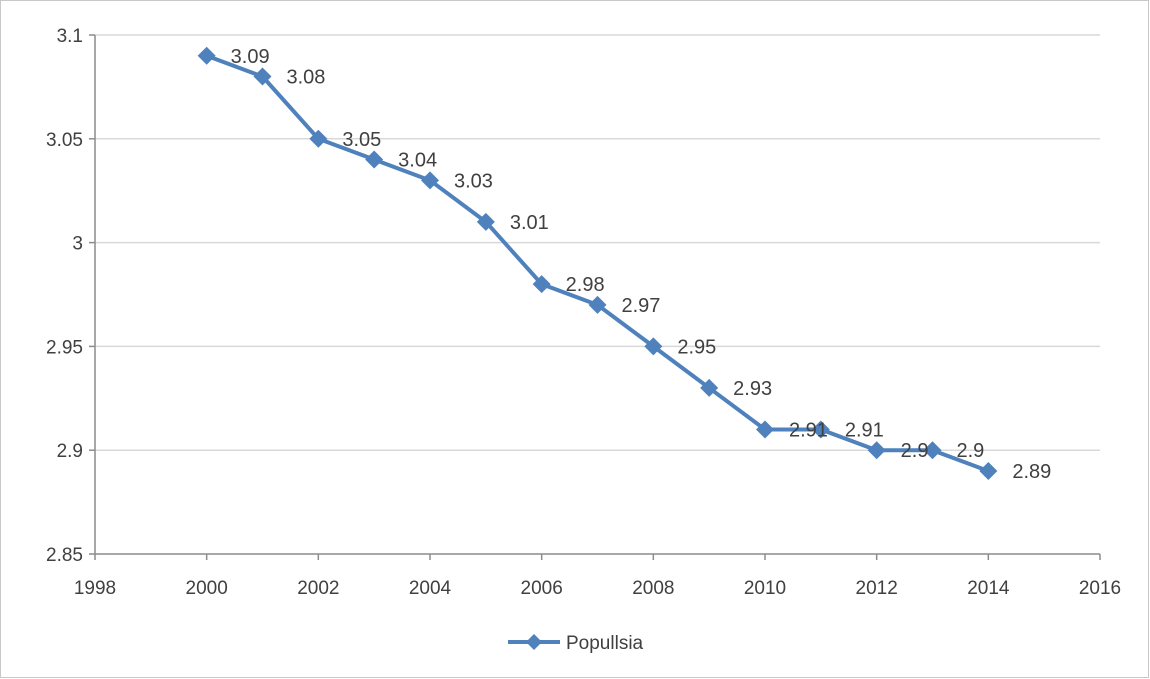 Image resolution: width=1150 pixels, height=679 pixels. Describe the element at coordinates (64, 347) in the screenshot. I see `y-tick-label: 2.95` at that location.